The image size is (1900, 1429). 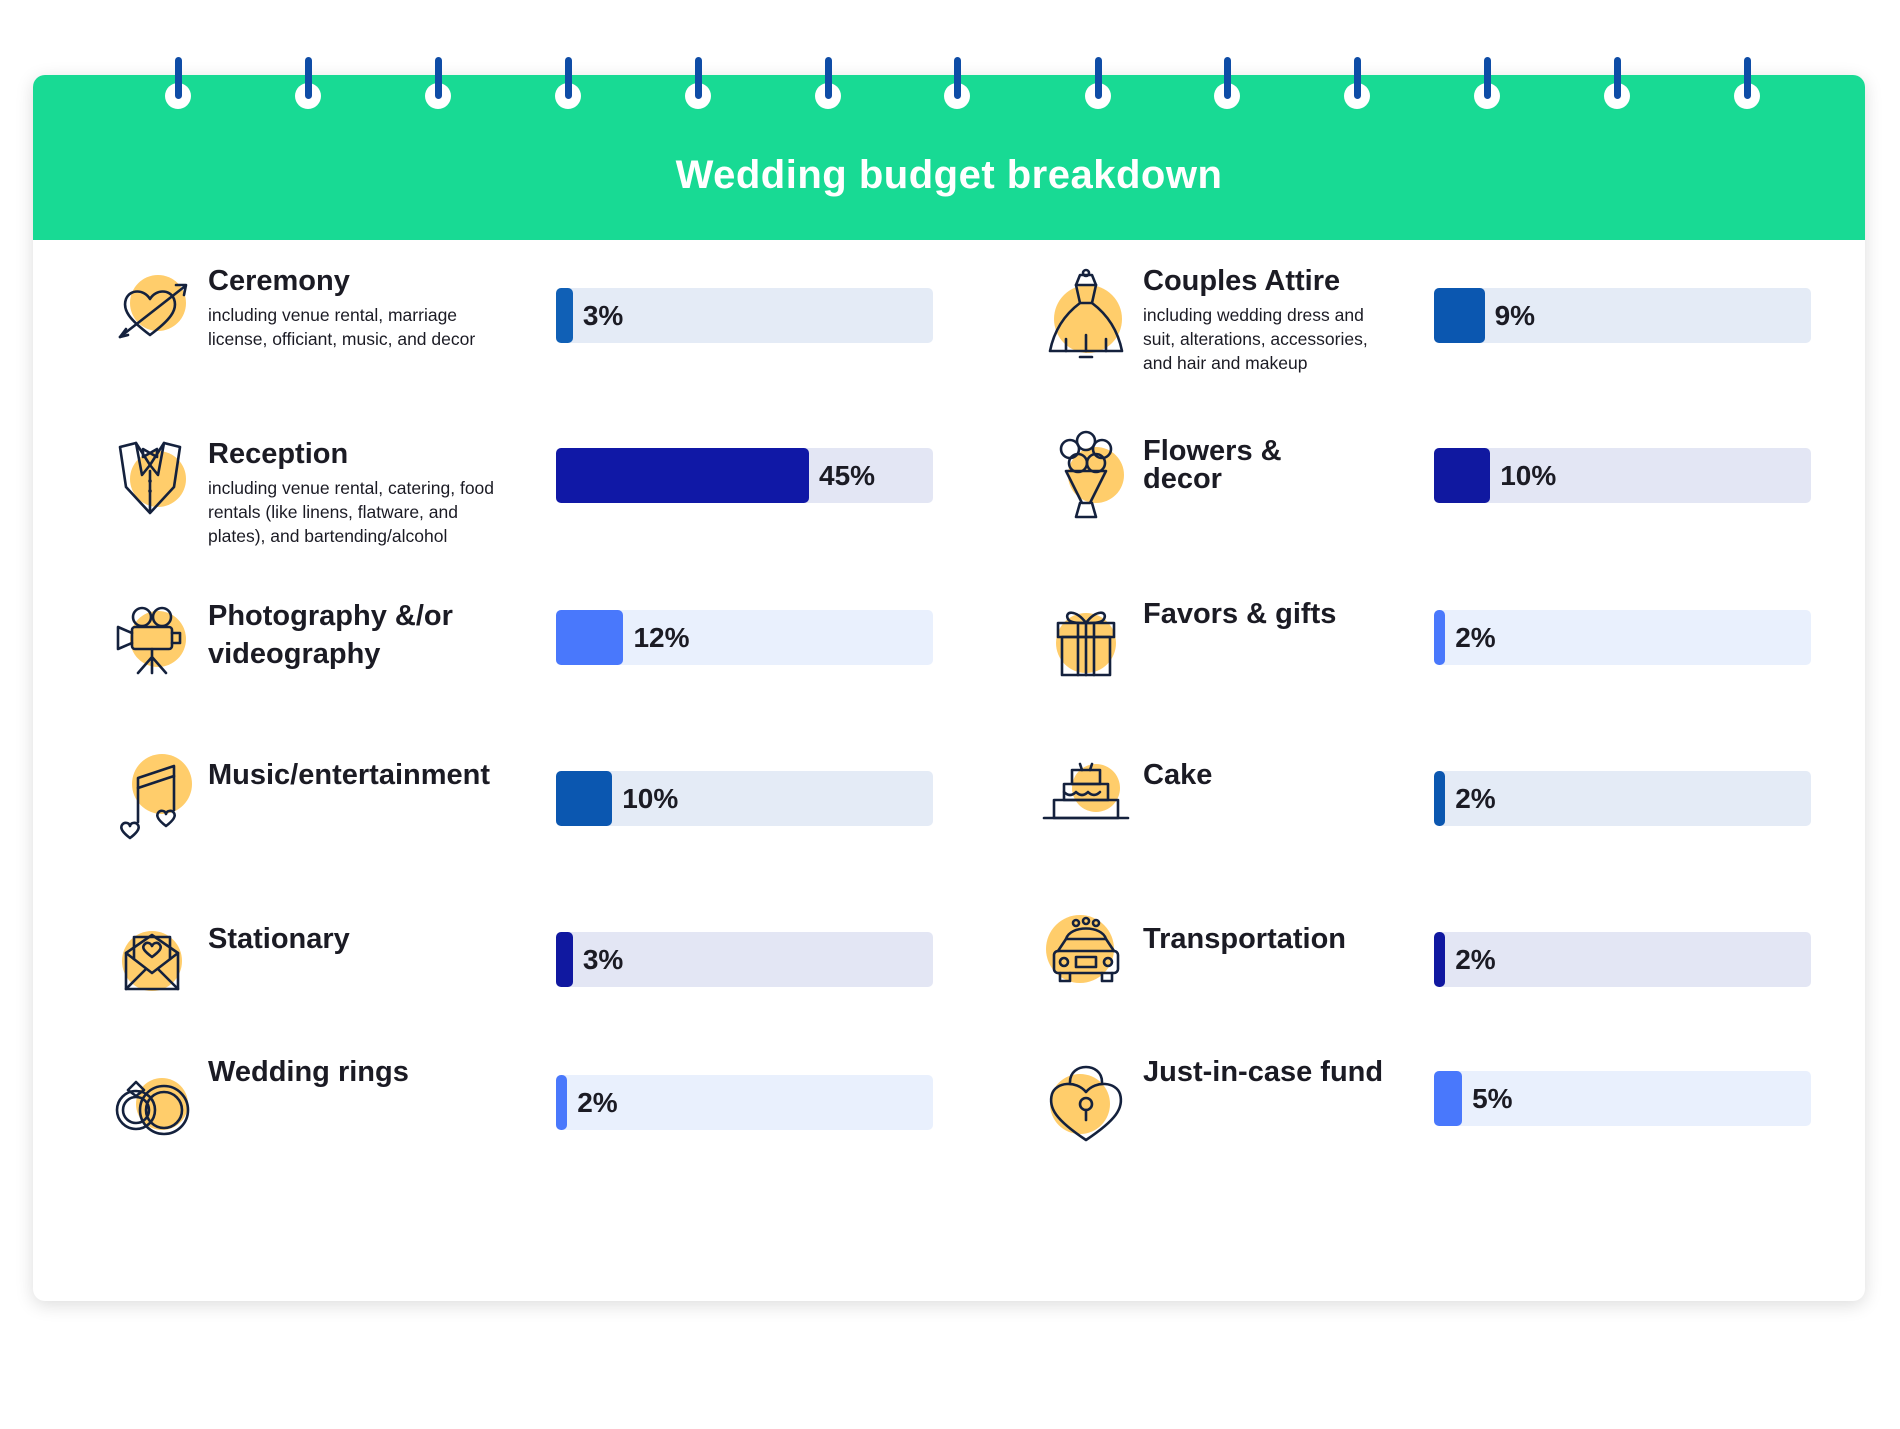 What do you see at coordinates (1245, 939) in the screenshot?
I see `category-title: Transportation` at bounding box center [1245, 939].